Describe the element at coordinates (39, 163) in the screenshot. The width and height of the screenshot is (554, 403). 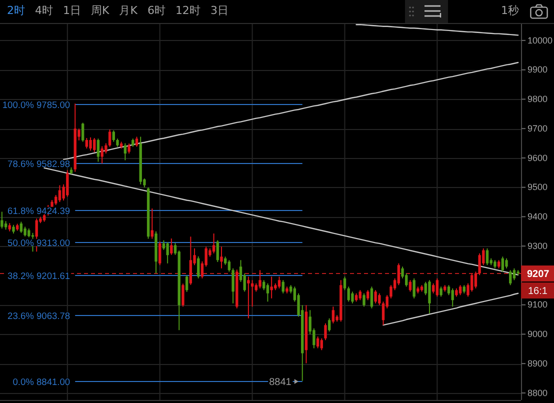
I see `ref-line-label: 78.6% 9582.98` at that location.